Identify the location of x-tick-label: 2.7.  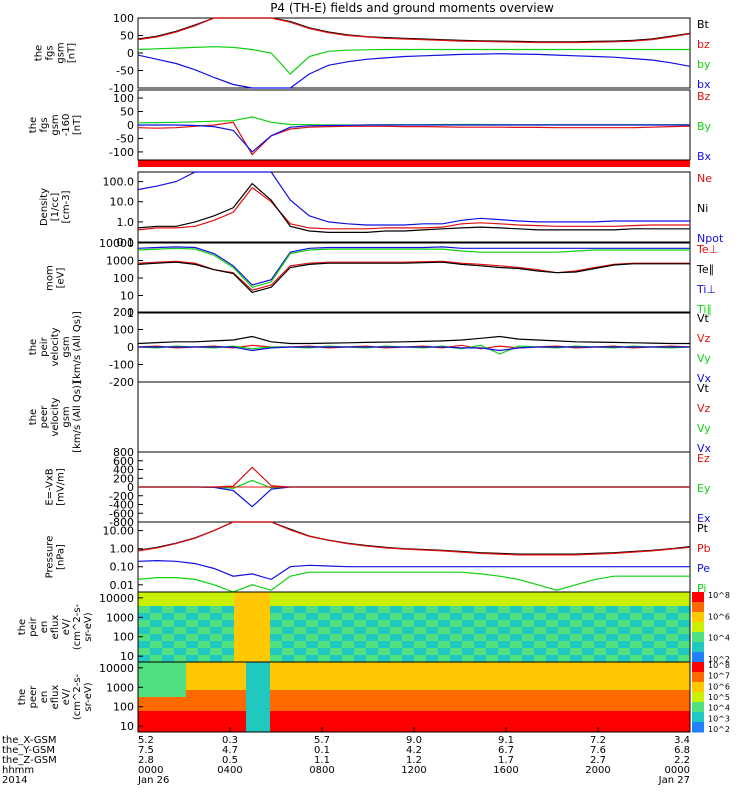
(598, 760).